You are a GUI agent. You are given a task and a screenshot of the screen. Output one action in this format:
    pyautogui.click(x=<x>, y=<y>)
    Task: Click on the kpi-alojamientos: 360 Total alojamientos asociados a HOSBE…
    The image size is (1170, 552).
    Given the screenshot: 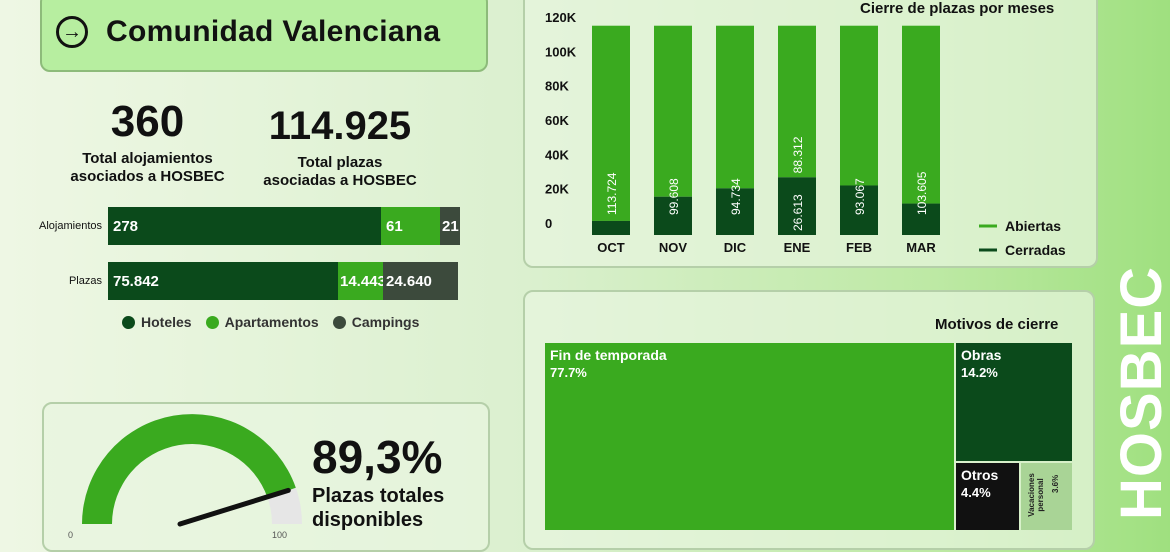 What is the action you would take?
    pyautogui.click(x=147, y=143)
    